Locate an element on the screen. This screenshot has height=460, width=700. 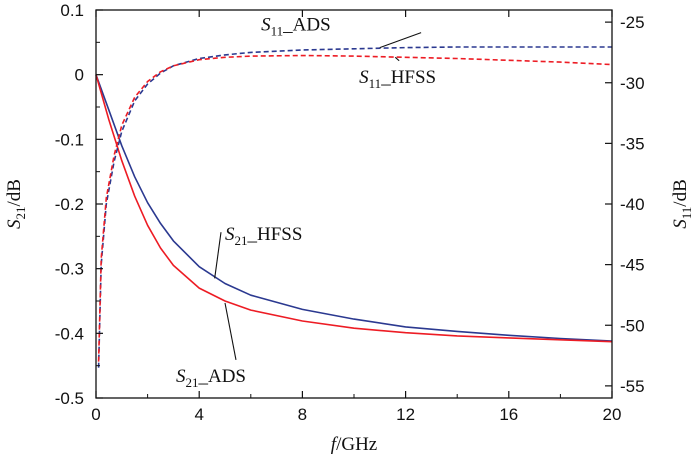
y-left-tick-label: 0.1 is located at coordinates (72, 10).